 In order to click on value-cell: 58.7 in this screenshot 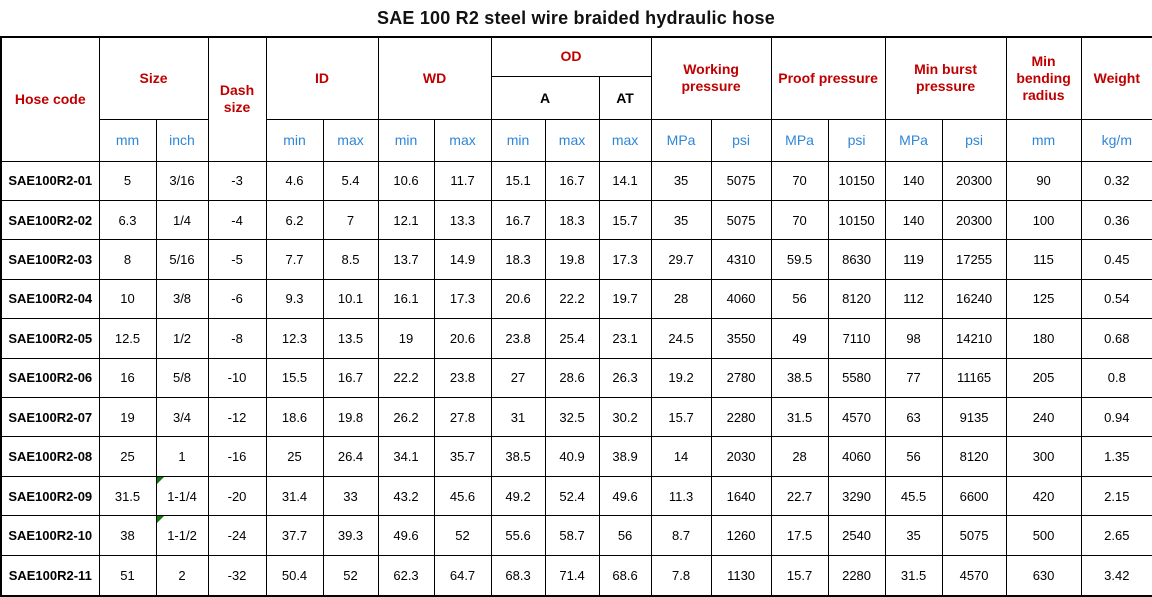, I will do `click(572, 535)`.